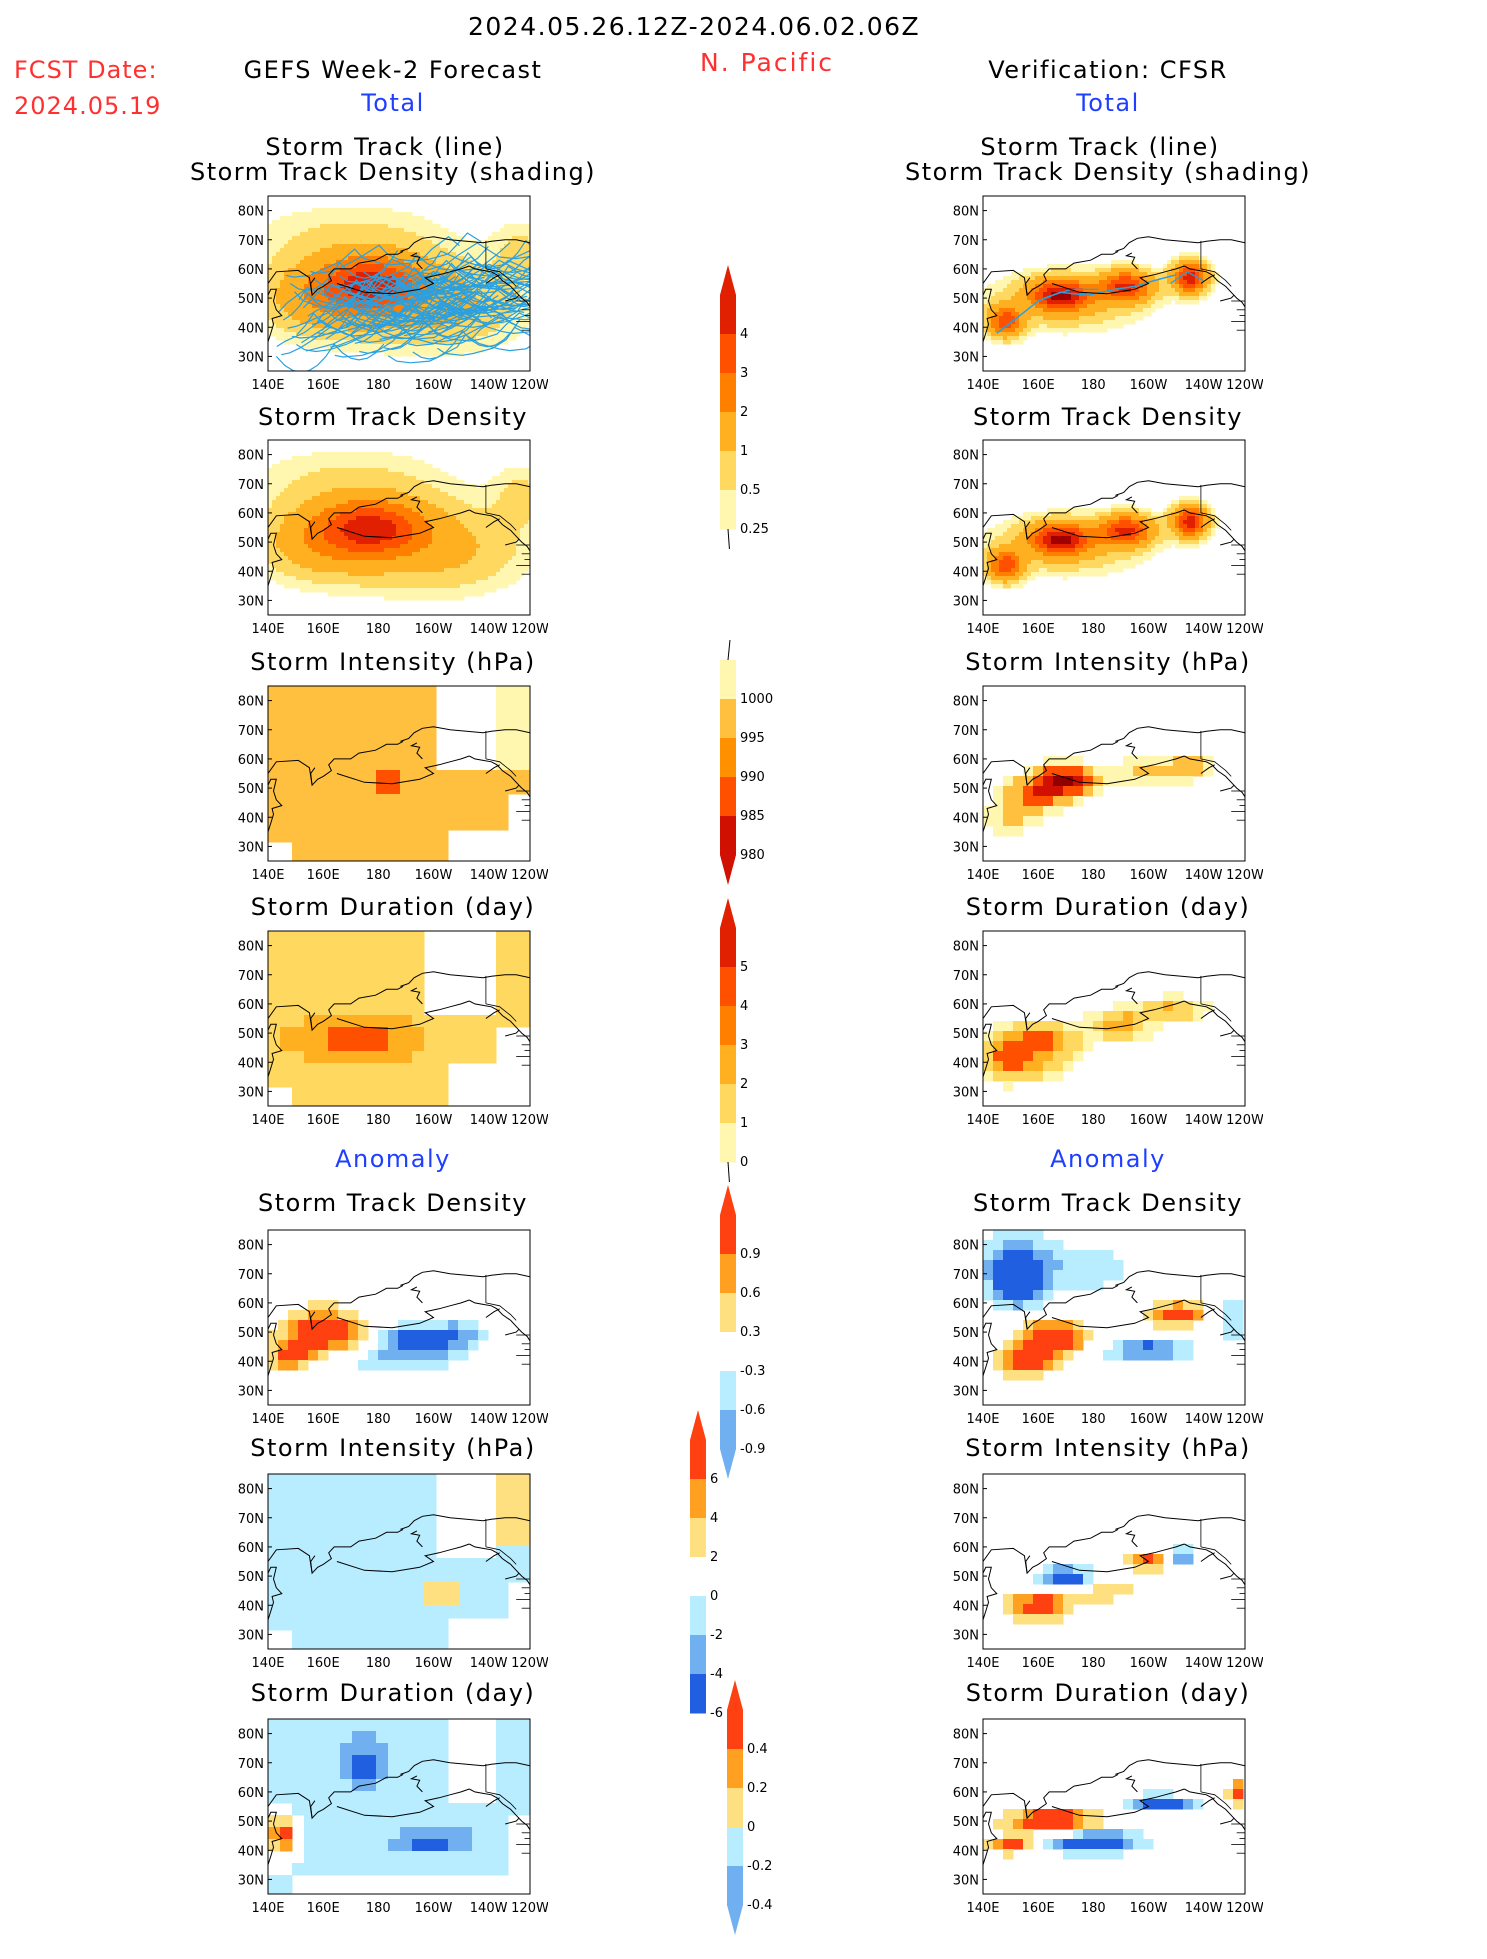 The width and height of the screenshot is (1487, 1959). What do you see at coordinates (757, 1749) in the screenshot?
I see `colorbar-label: 0.4` at bounding box center [757, 1749].